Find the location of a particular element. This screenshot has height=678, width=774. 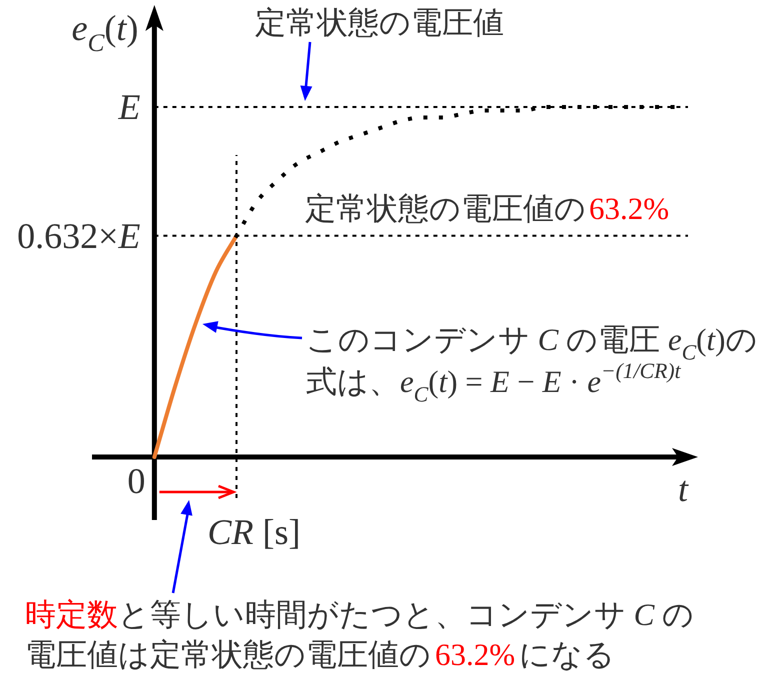

text: CR [s] is located at coordinates (254, 532).